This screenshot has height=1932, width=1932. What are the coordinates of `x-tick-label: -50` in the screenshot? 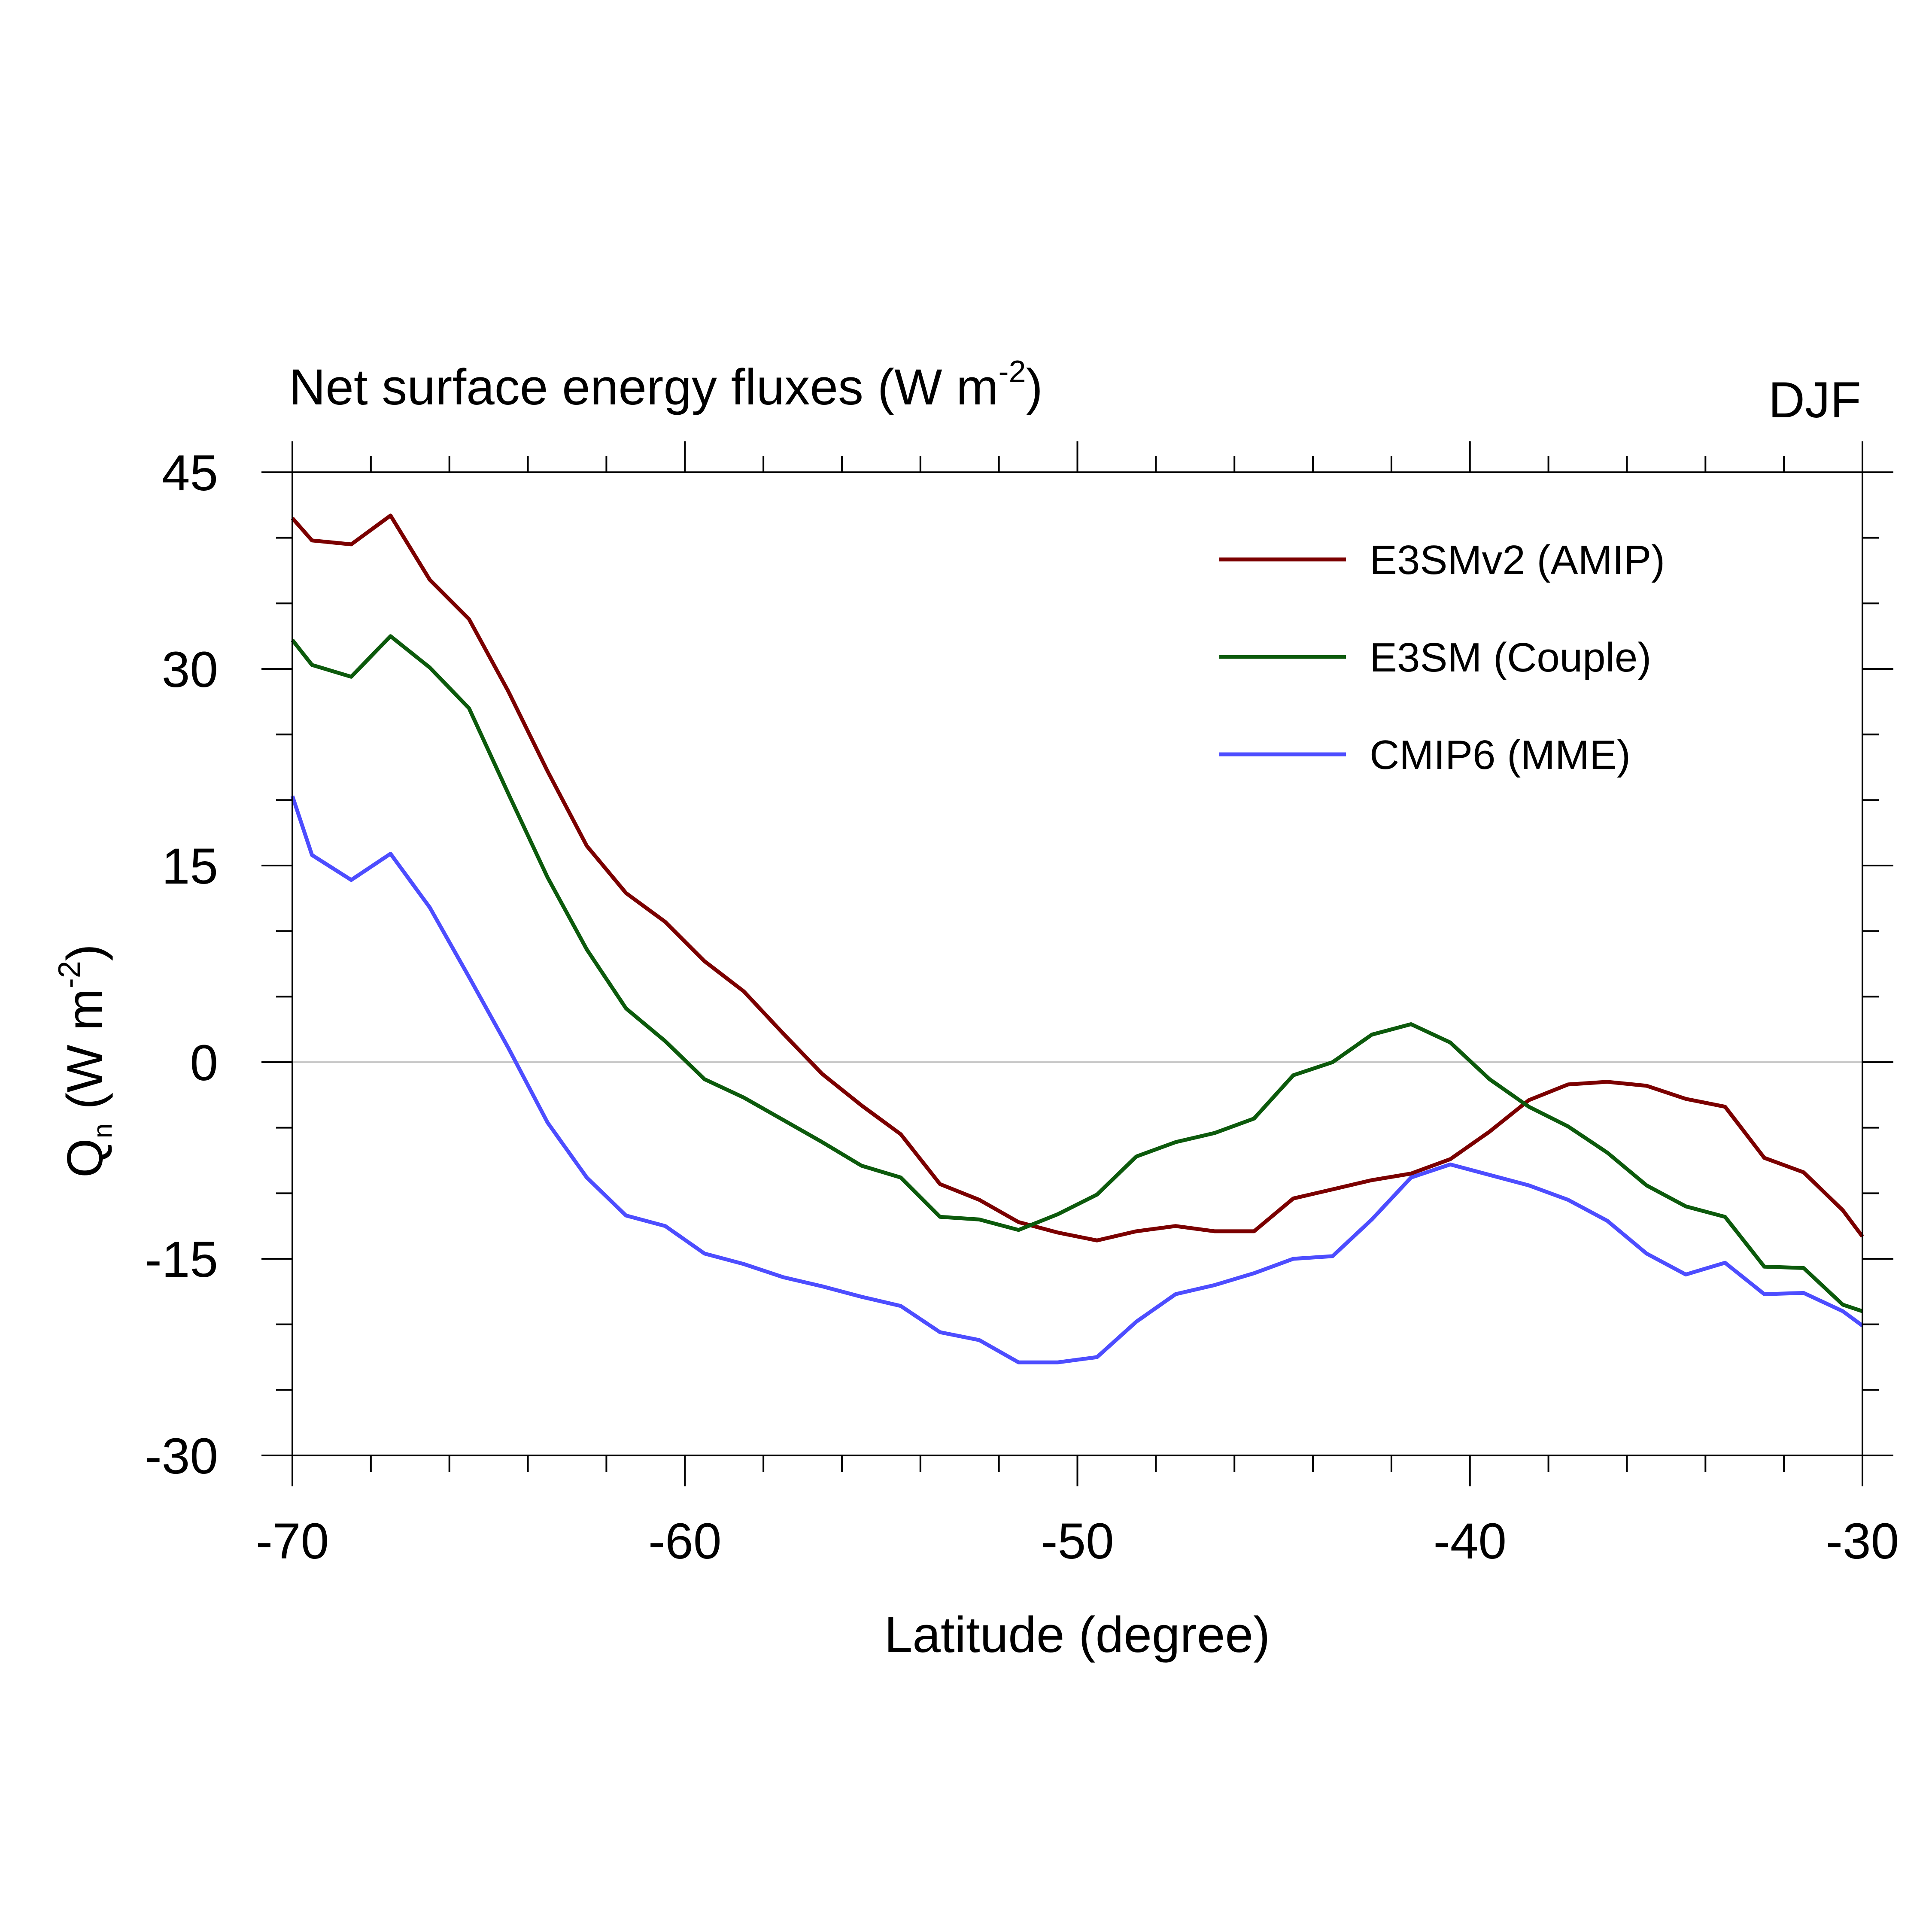 It's located at (1078, 1542).